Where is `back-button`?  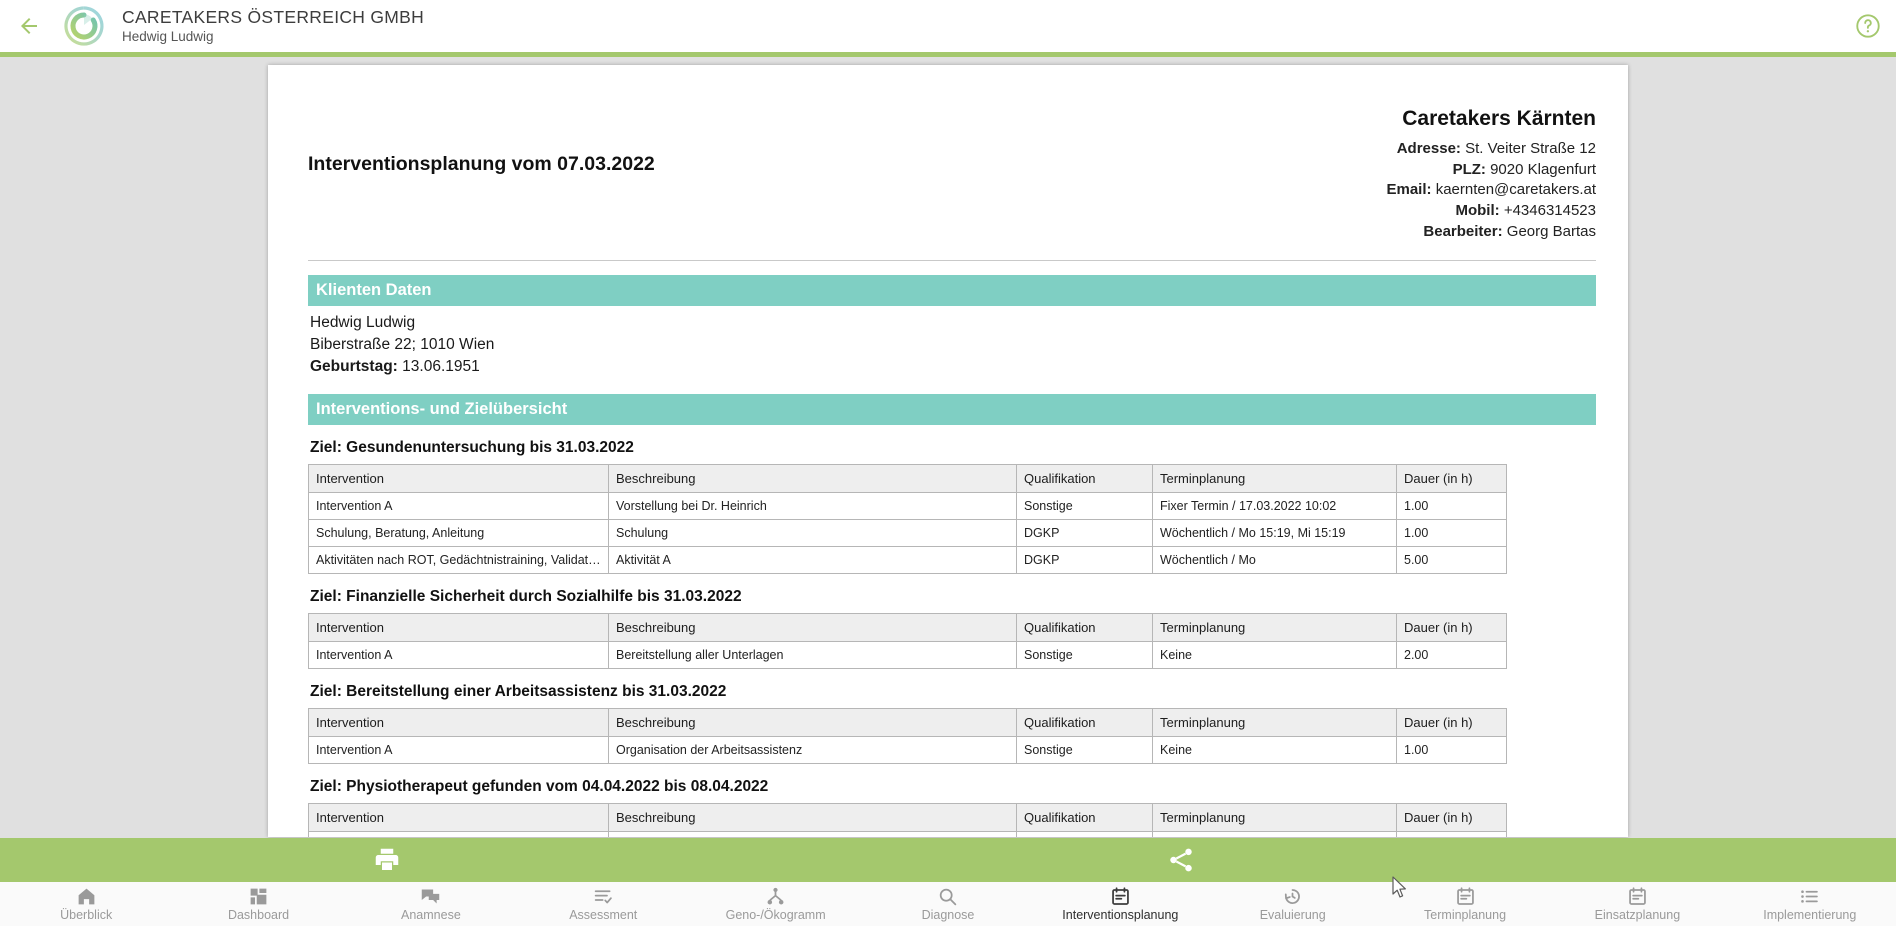
back-button is located at coordinates (29, 26).